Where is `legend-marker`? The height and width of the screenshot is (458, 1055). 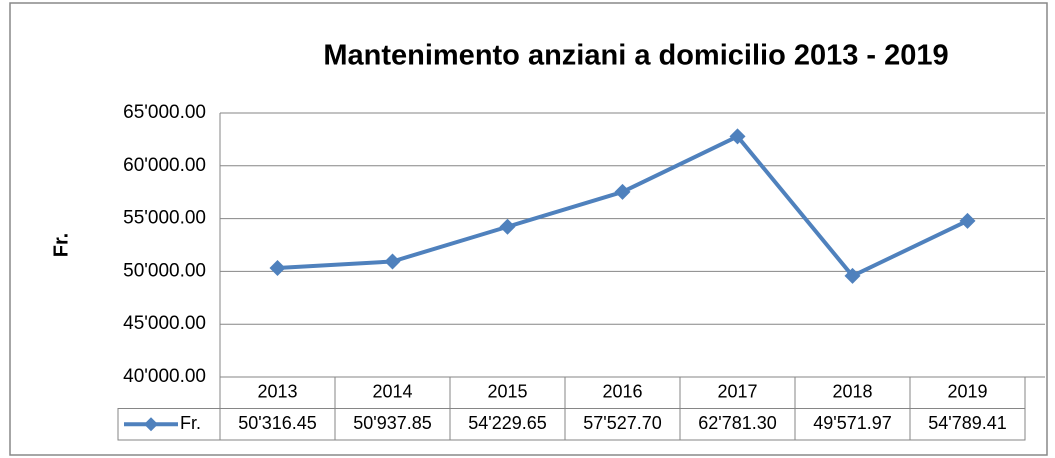
legend-marker is located at coordinates (151, 424).